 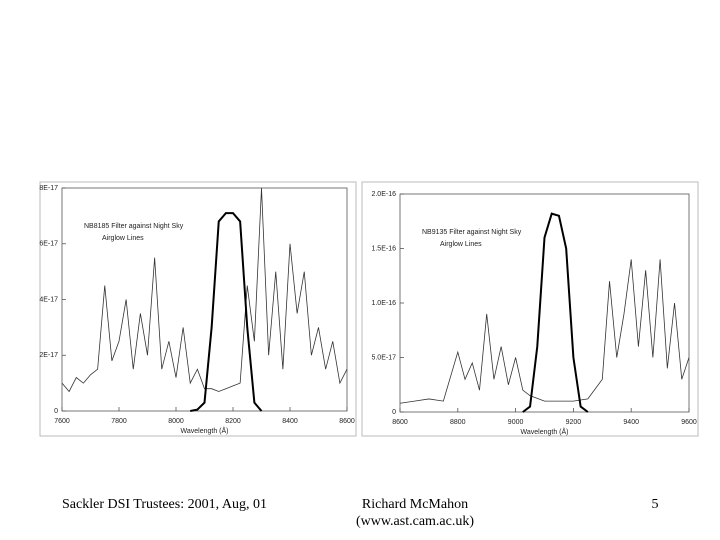 I want to click on page-number: 5, so click(x=655, y=504).